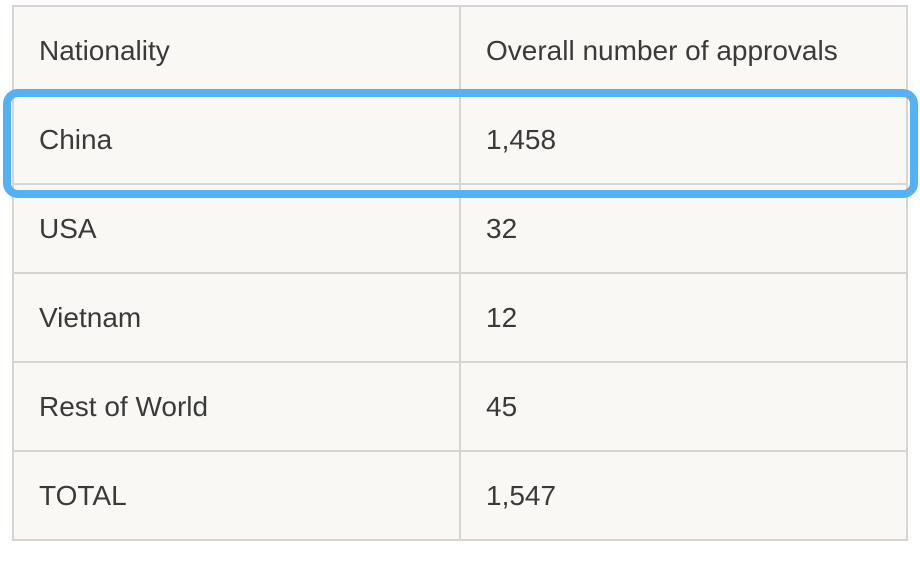  I want to click on data-row-cell: Vietnam, so click(236, 317).